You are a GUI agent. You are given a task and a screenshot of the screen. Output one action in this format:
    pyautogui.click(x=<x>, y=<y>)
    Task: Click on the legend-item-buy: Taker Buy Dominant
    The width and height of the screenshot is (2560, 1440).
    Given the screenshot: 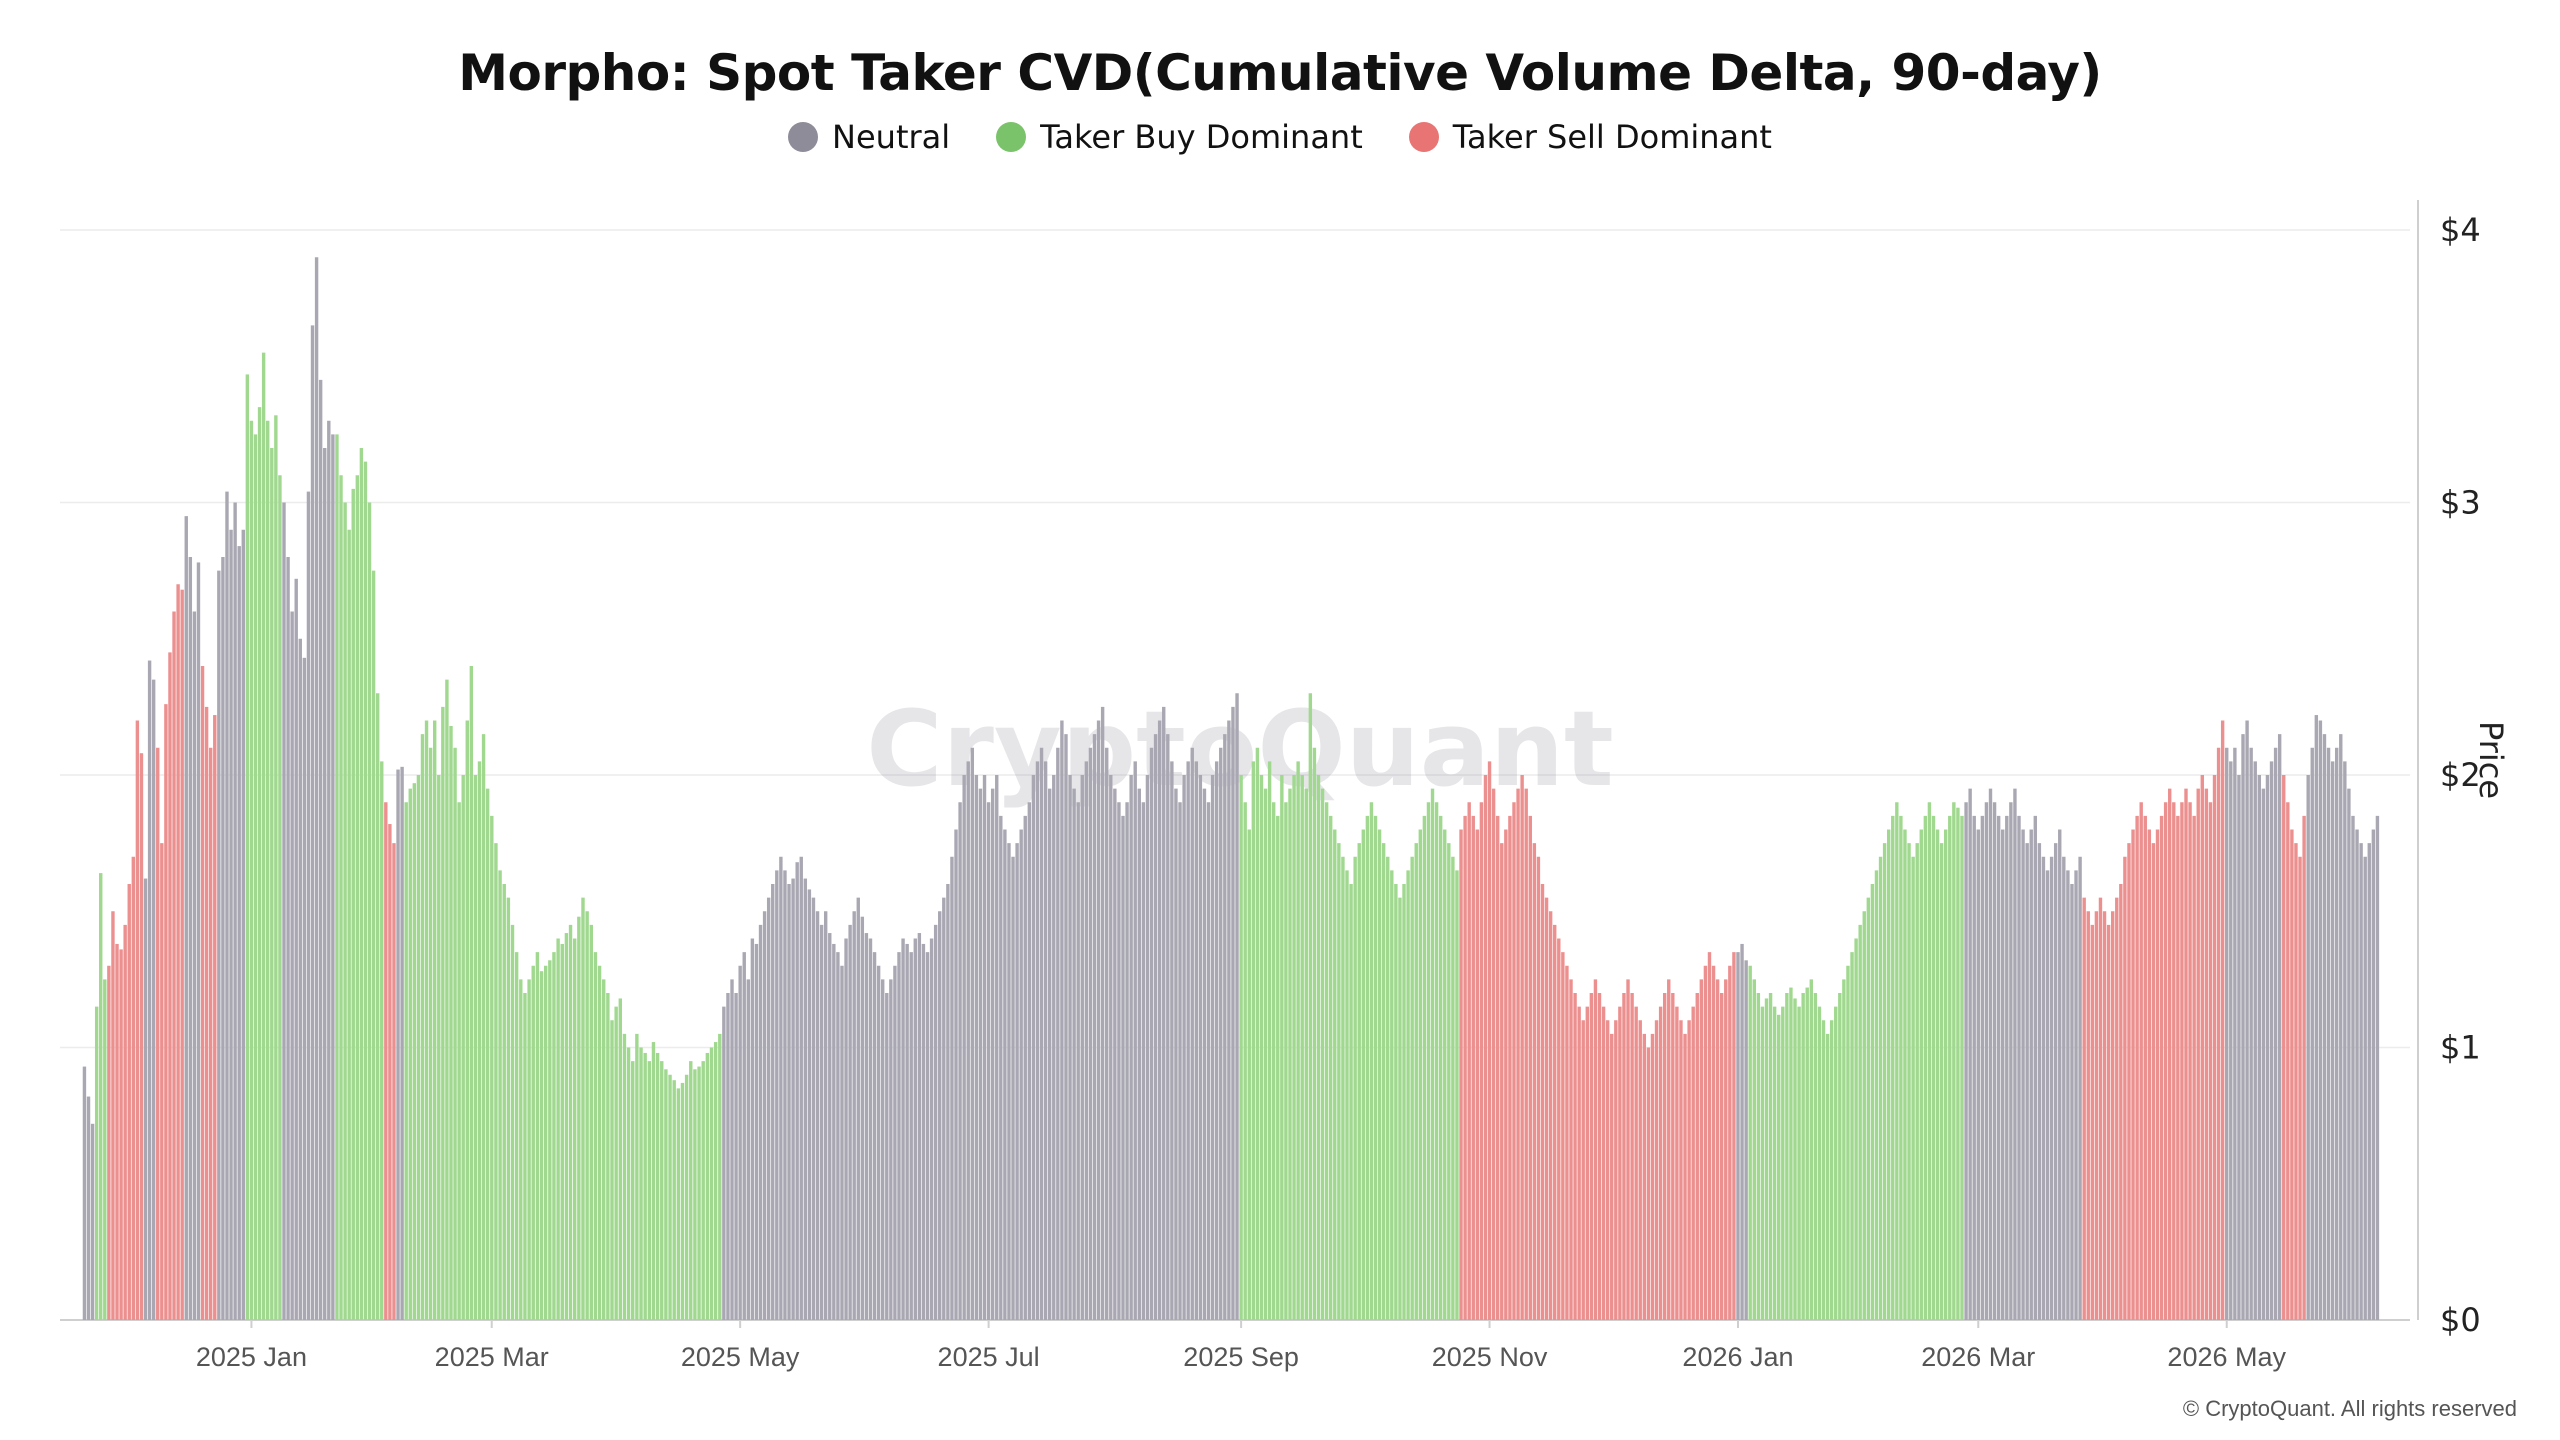 What is the action you would take?
    pyautogui.click(x=1179, y=137)
    